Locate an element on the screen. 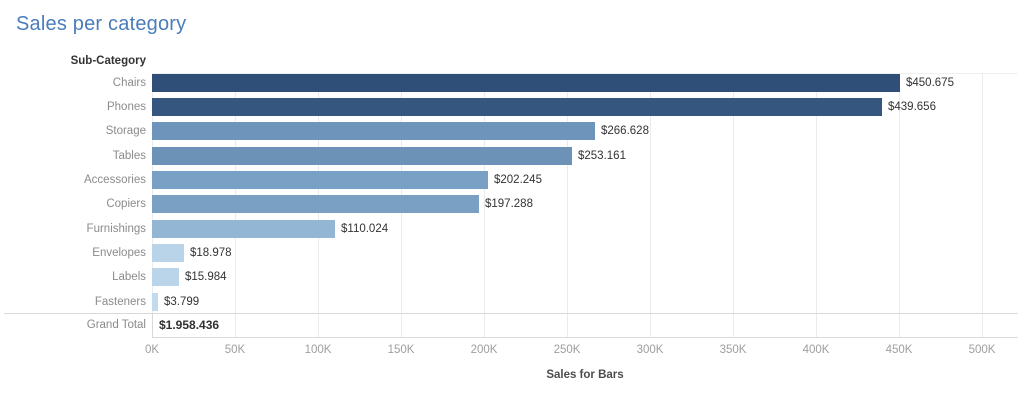  bar-value-label: $439.656 is located at coordinates (912, 106).